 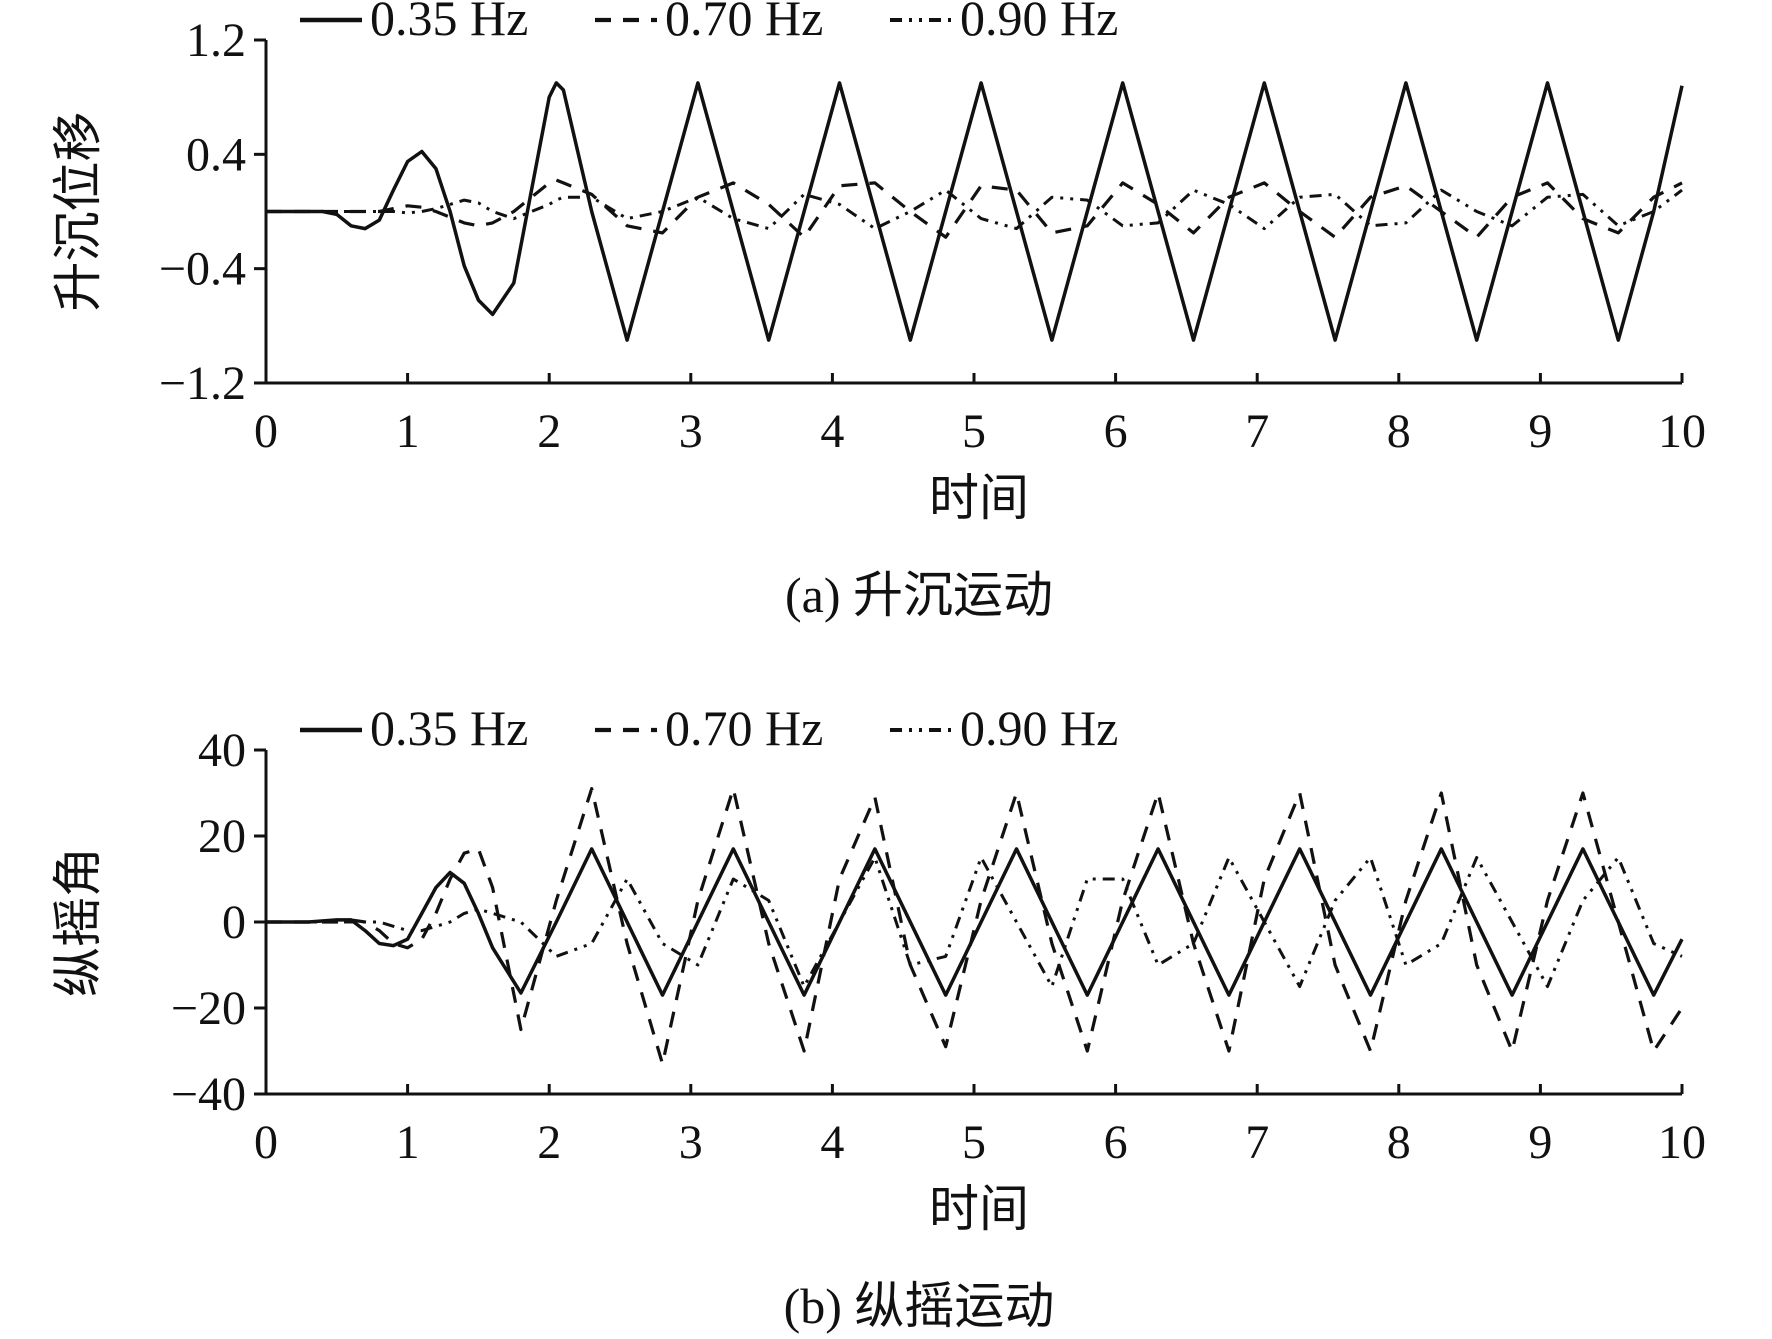 What do you see at coordinates (78, 212) in the screenshot?
I see `y-axis-title: 升沉位移` at bounding box center [78, 212].